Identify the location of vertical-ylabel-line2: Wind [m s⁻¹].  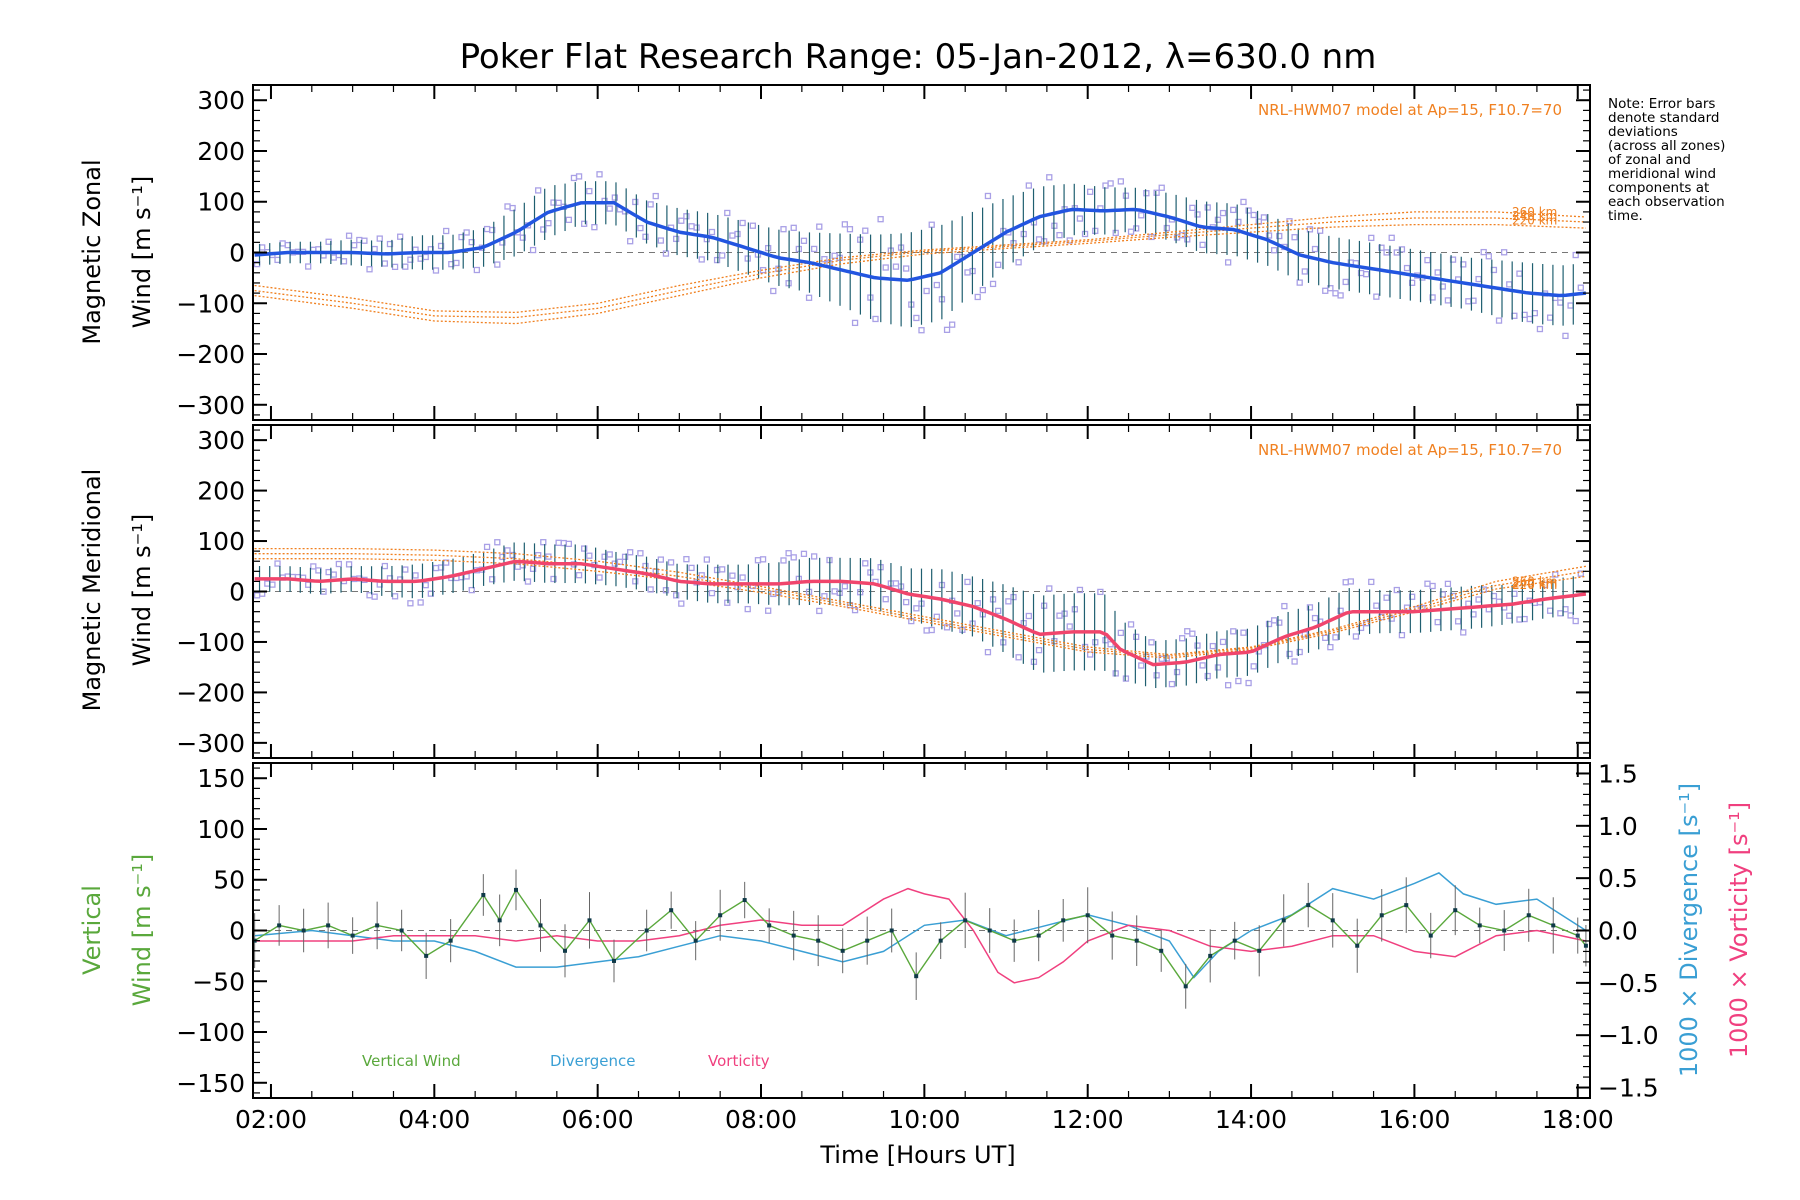
(142, 930).